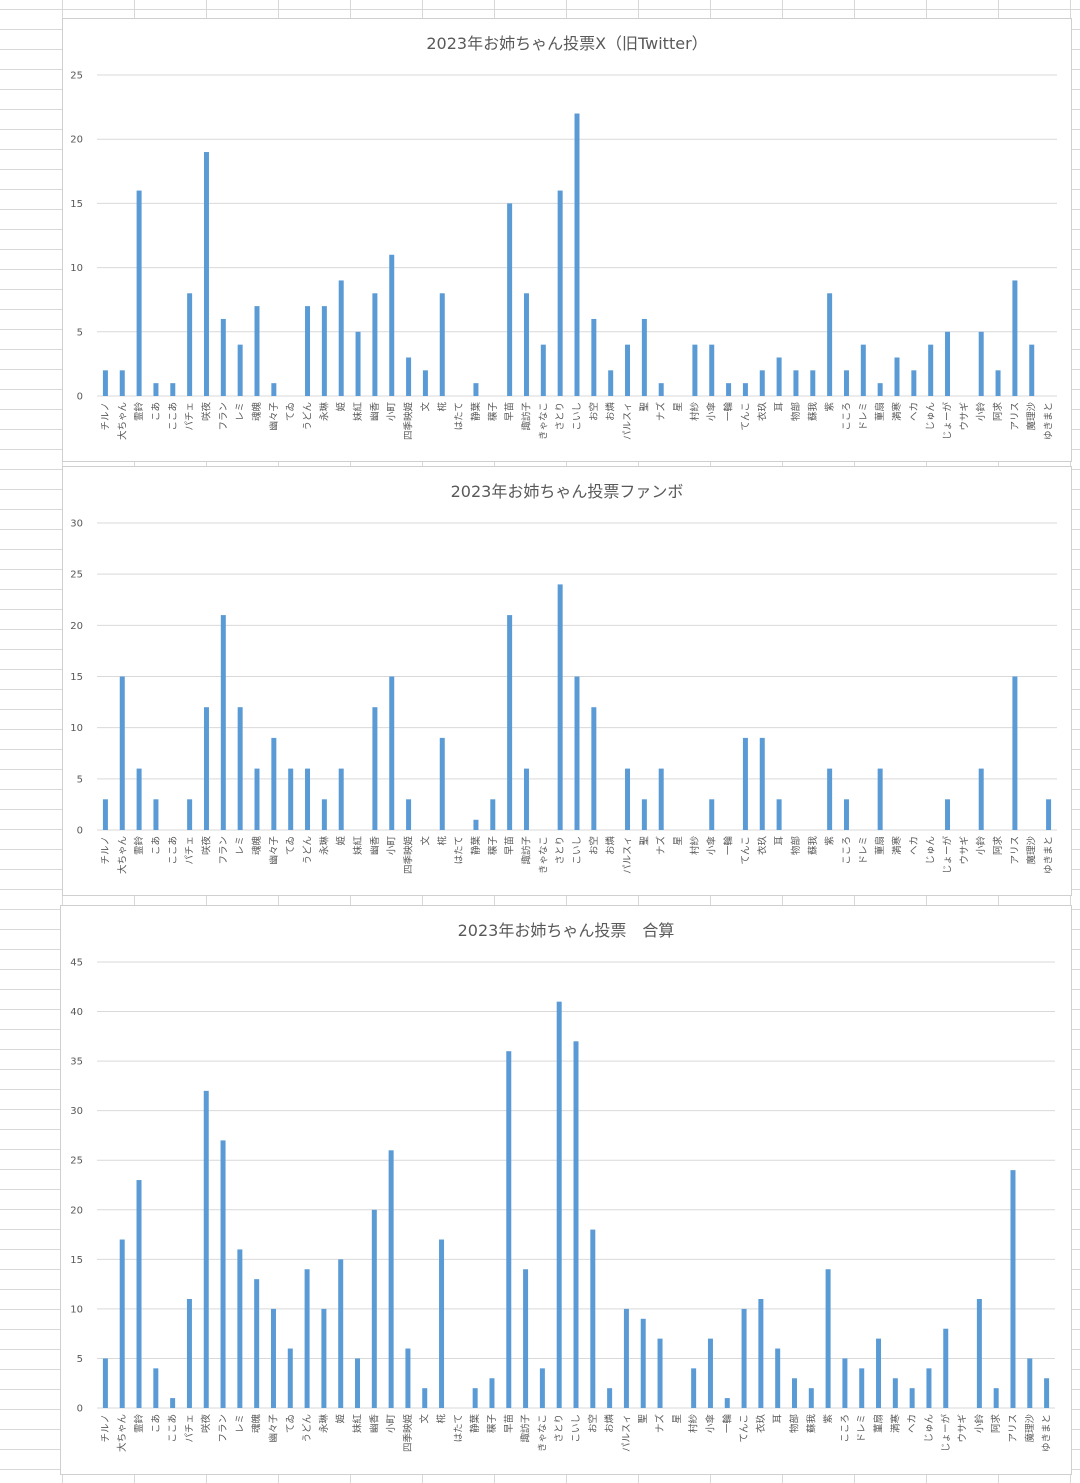 The image size is (1080, 1483). What do you see at coordinates (459, 850) in the screenshot?
I see `category-label: はたて` at bounding box center [459, 850].